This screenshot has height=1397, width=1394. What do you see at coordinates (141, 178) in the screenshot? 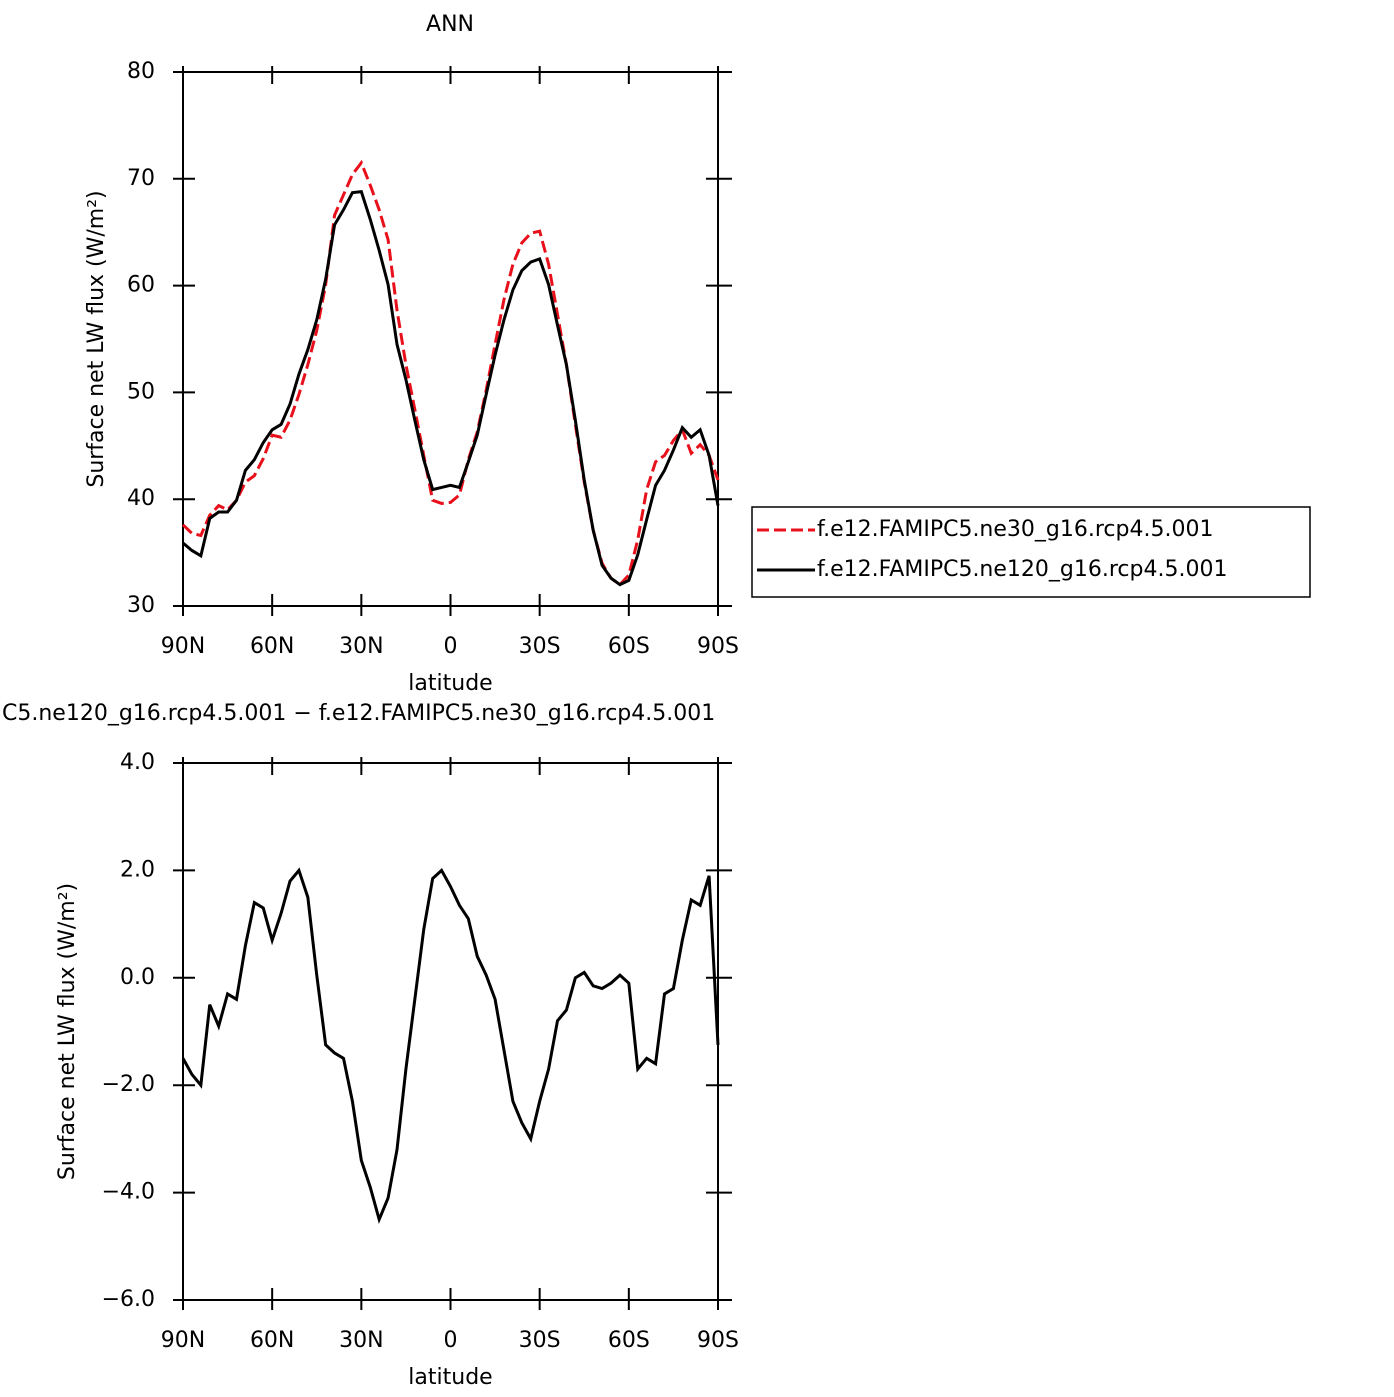
I see `y-tick-label: 70` at bounding box center [141, 178].